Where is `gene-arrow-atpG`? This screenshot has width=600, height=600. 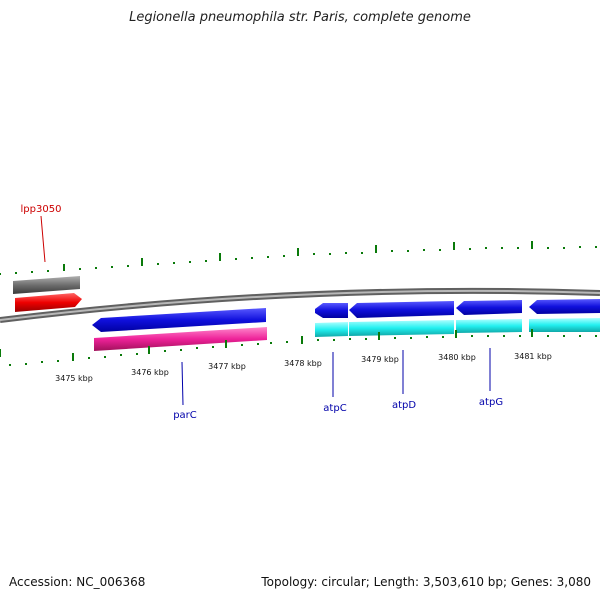 gene-arrow-atpG is located at coordinates (489, 307).